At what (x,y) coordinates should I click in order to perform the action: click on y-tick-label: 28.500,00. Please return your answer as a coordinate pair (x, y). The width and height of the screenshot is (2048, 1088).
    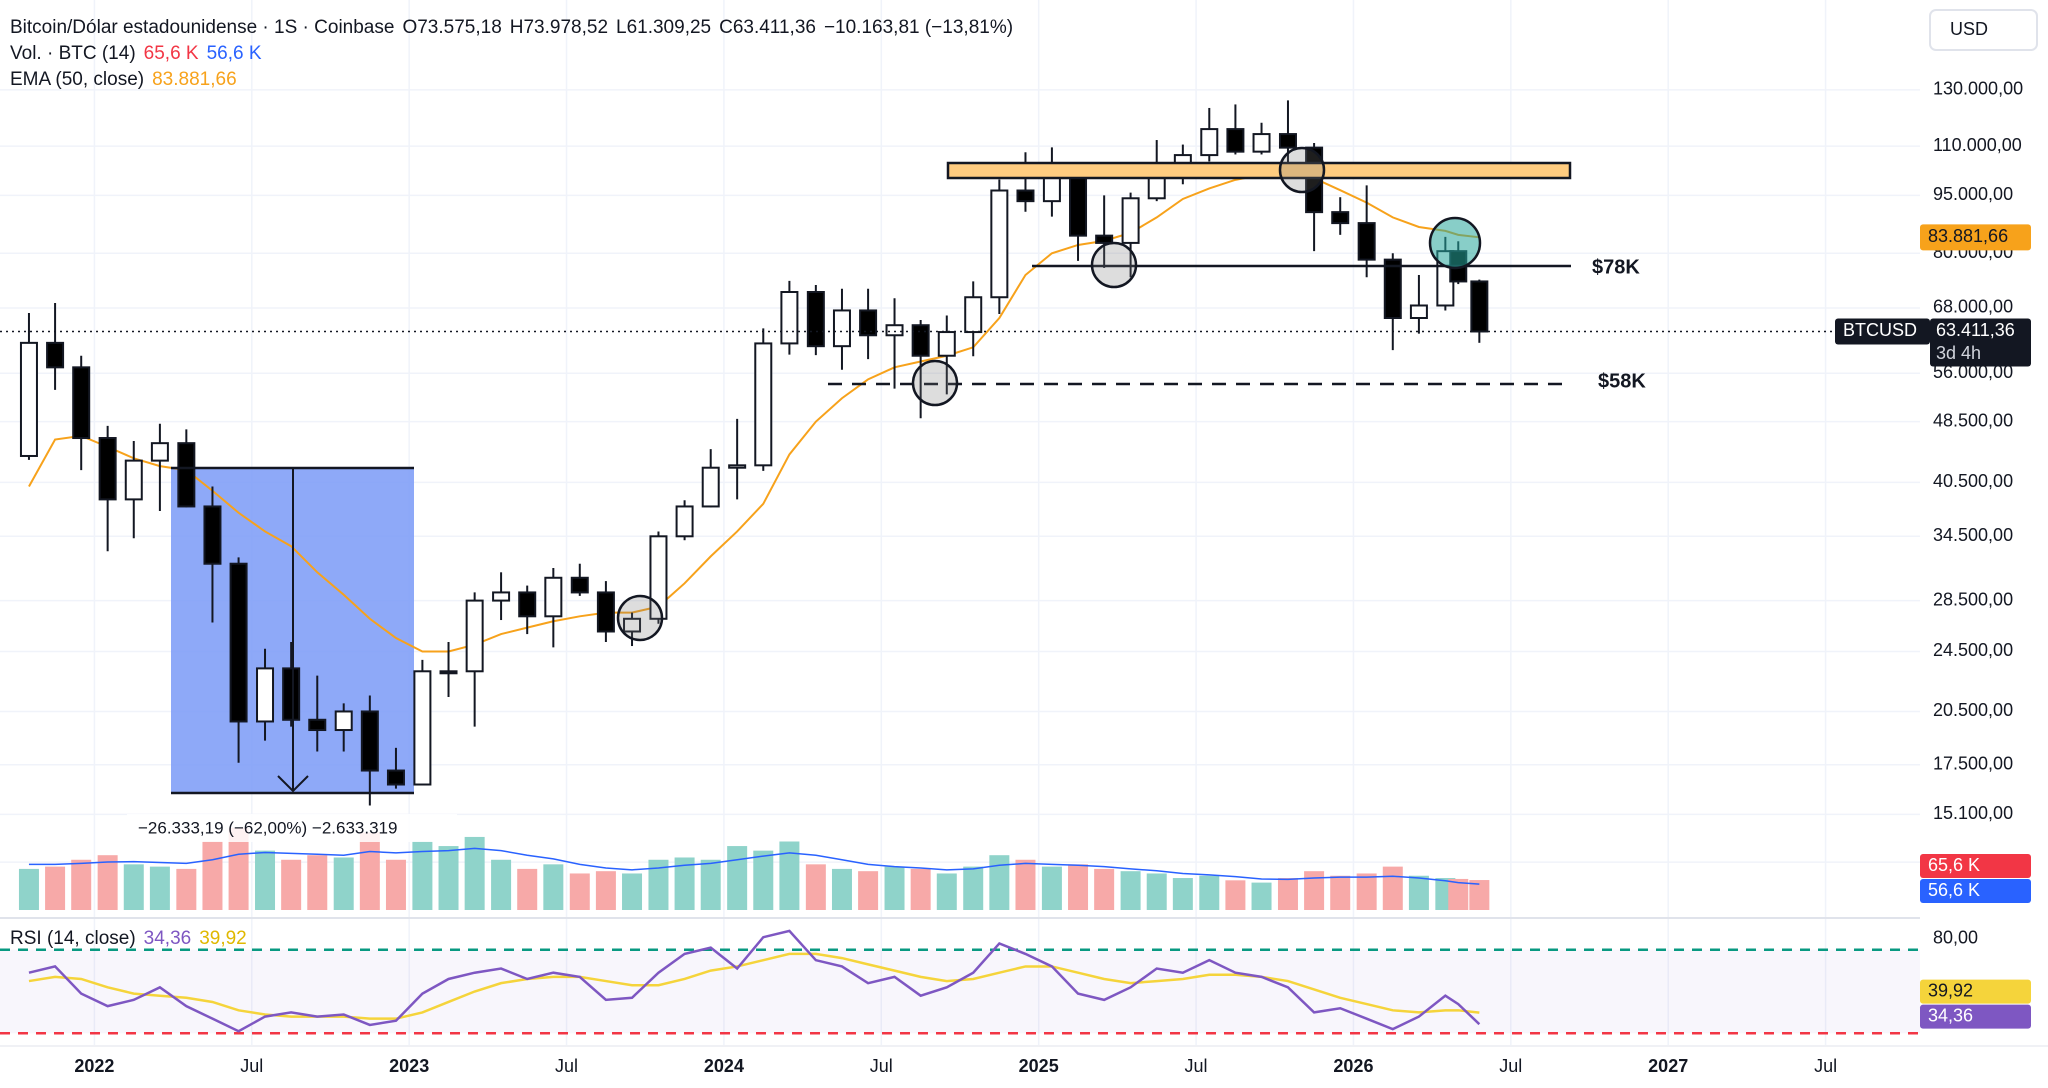
    Looking at the image, I should click on (1973, 599).